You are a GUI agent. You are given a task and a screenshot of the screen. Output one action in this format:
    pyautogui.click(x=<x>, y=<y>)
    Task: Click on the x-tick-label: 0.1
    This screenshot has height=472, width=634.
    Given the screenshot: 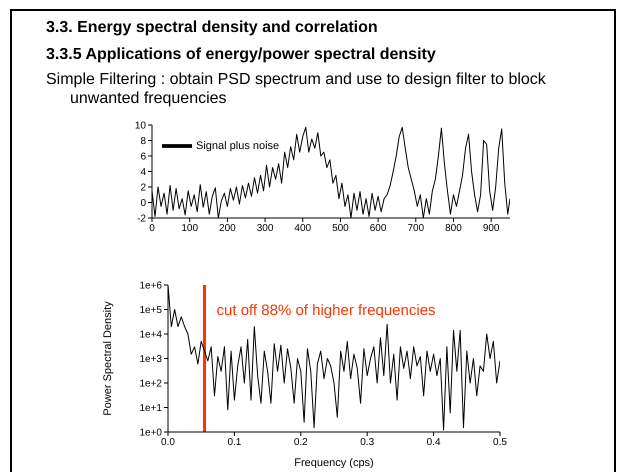 What is the action you would take?
    pyautogui.click(x=234, y=442)
    